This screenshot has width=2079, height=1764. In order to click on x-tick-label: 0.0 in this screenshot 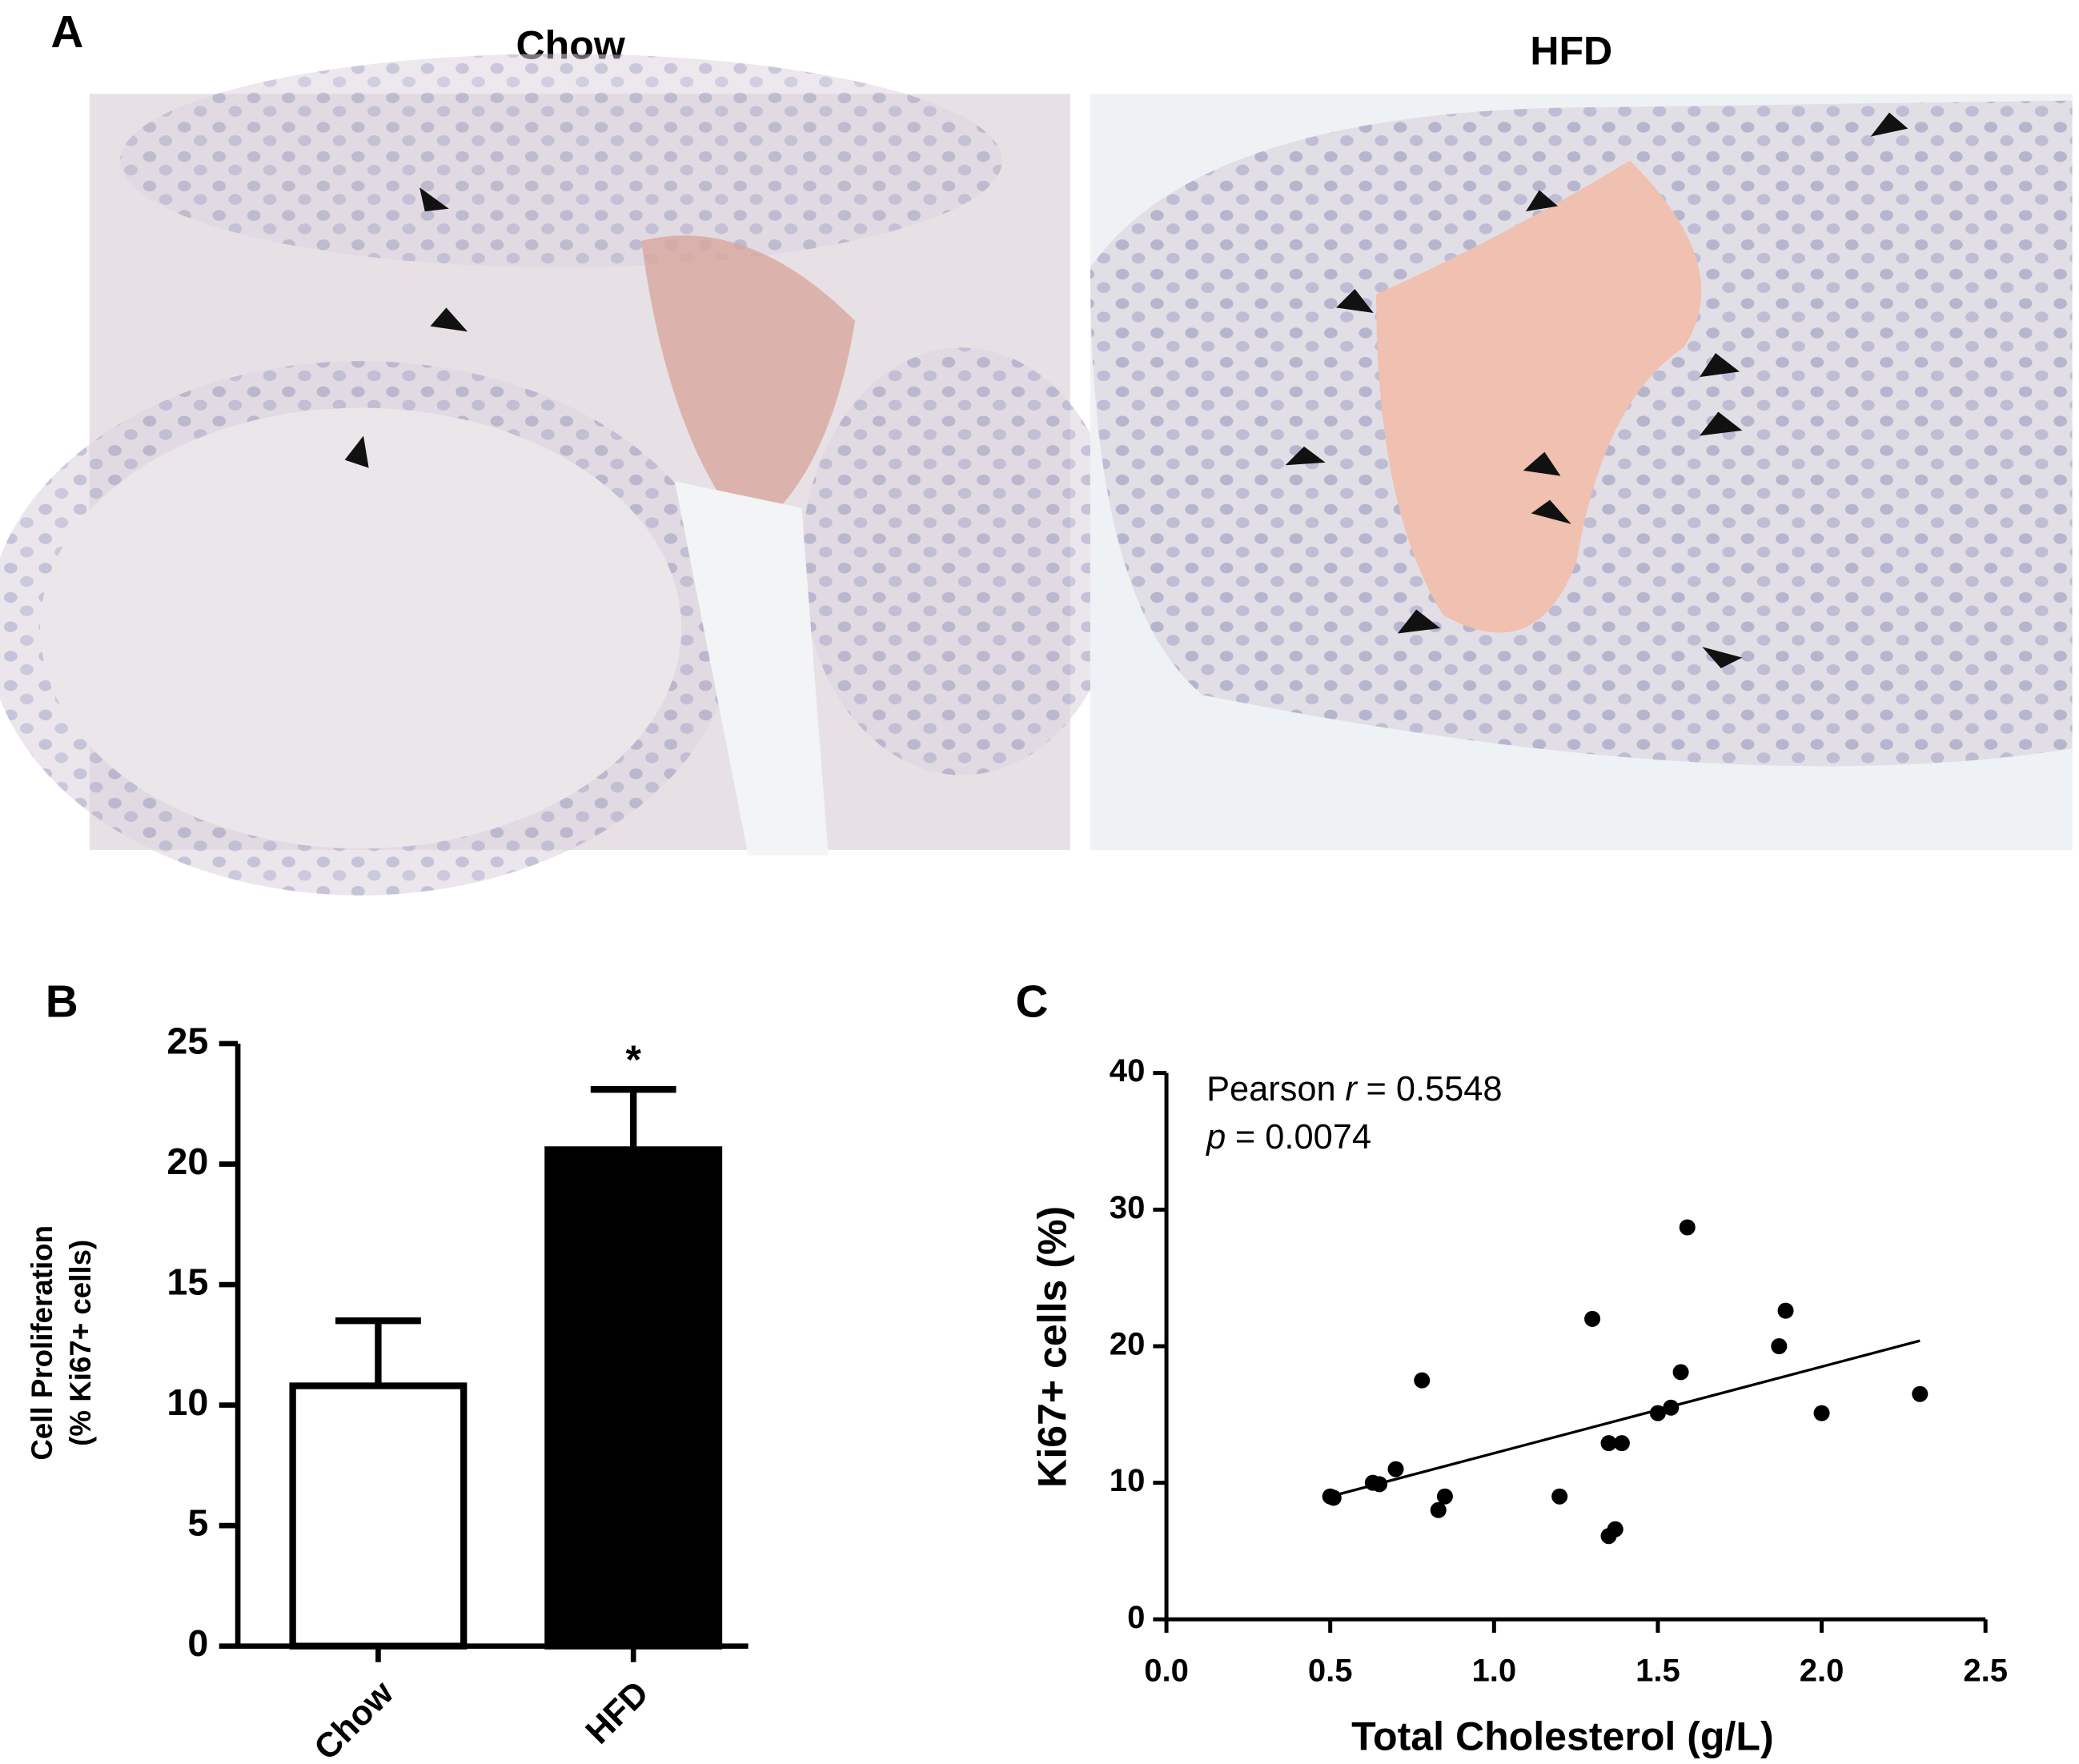, I will do `click(1166, 1671)`.